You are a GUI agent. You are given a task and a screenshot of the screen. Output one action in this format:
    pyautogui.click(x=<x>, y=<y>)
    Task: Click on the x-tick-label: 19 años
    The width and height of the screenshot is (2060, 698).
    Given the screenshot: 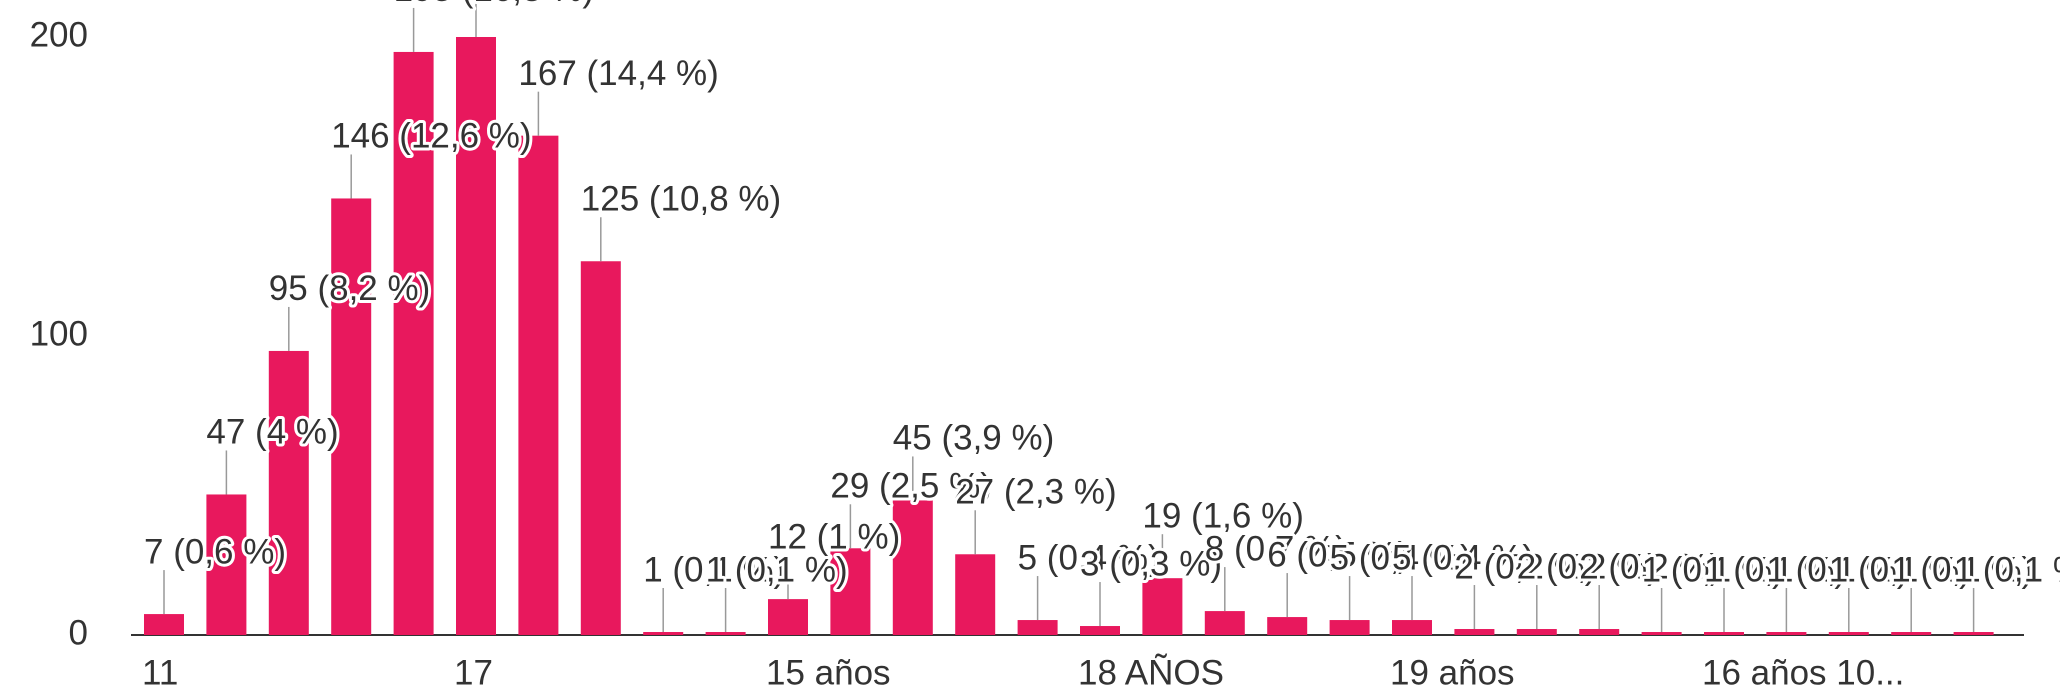 What is the action you would take?
    pyautogui.click(x=1452, y=672)
    